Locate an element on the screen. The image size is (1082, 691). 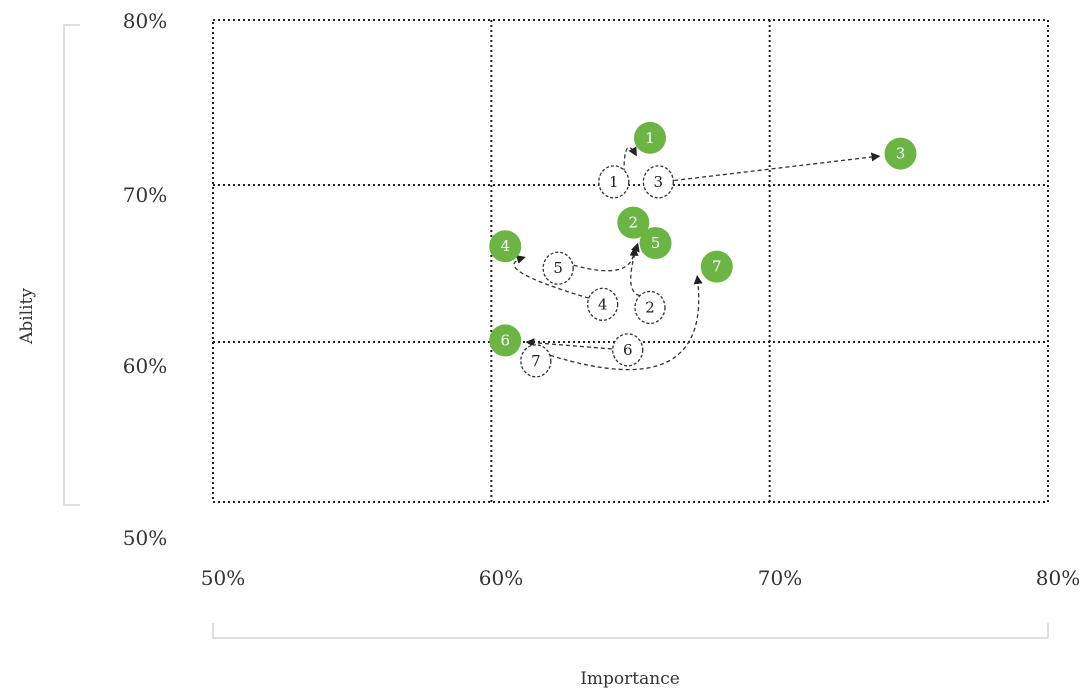
previous-points: 1 2 3 4 5 6 7 is located at coordinates (597, 271).